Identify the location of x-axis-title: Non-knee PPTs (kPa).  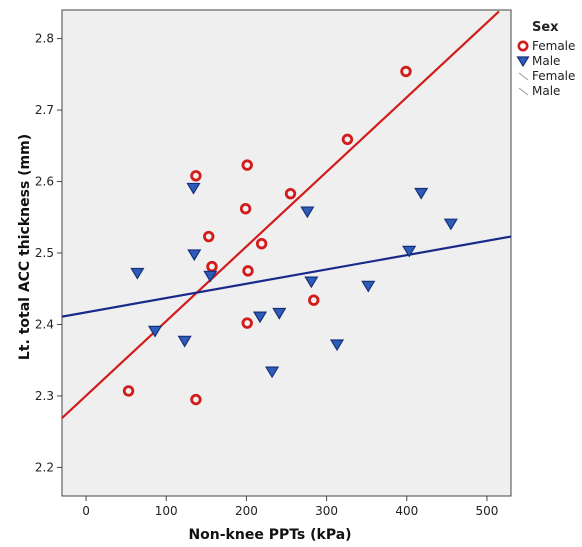
(269, 535).